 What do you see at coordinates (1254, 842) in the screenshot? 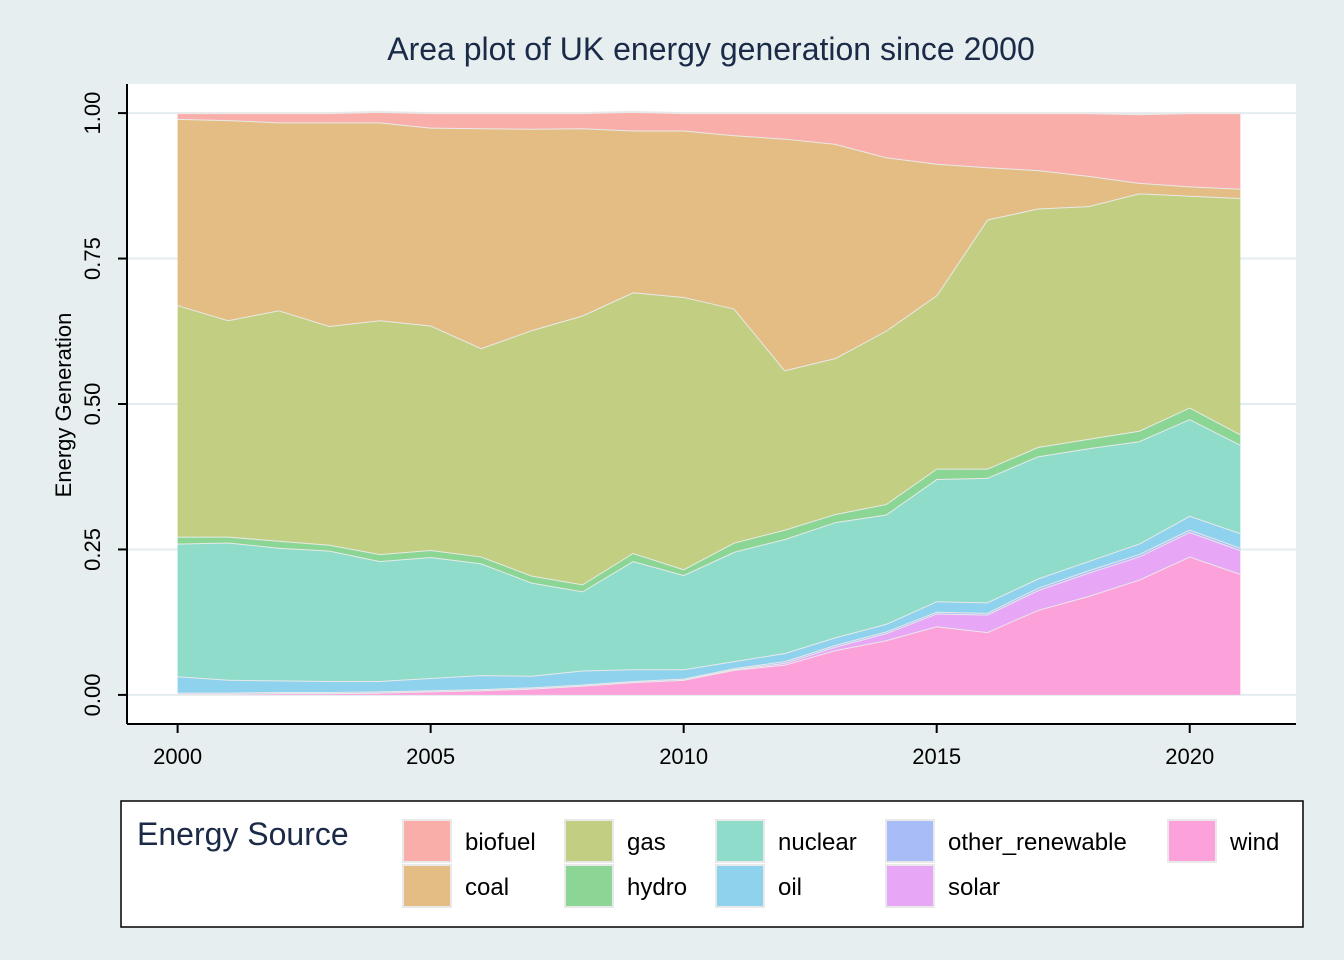
I see `legend-label-wind: wind` at bounding box center [1254, 842].